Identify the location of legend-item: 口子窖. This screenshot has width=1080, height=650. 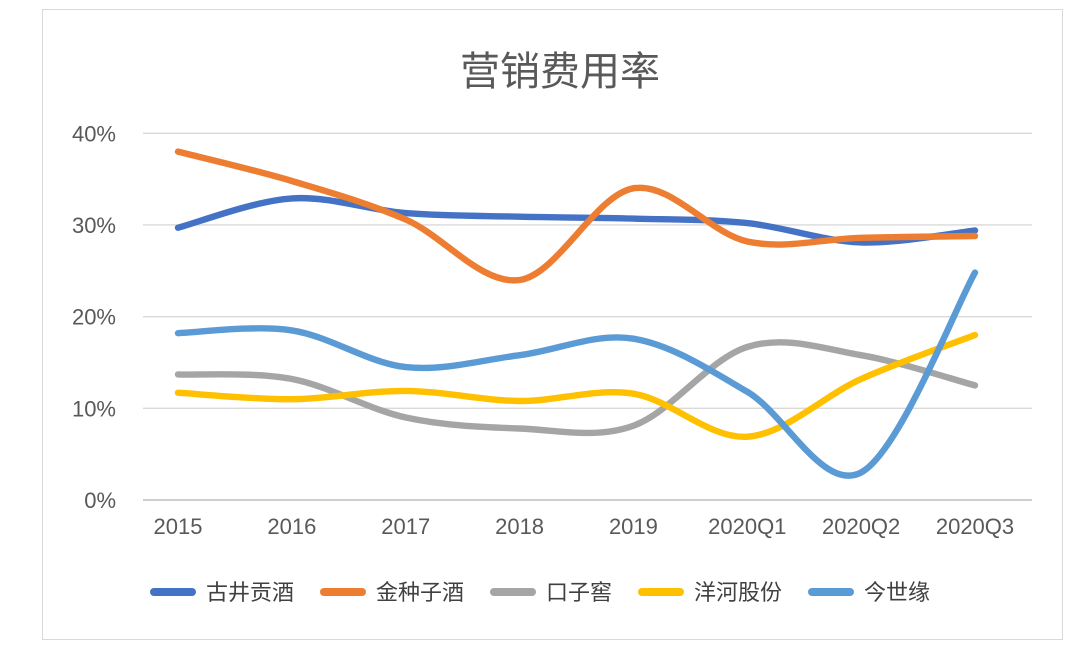
(551, 592).